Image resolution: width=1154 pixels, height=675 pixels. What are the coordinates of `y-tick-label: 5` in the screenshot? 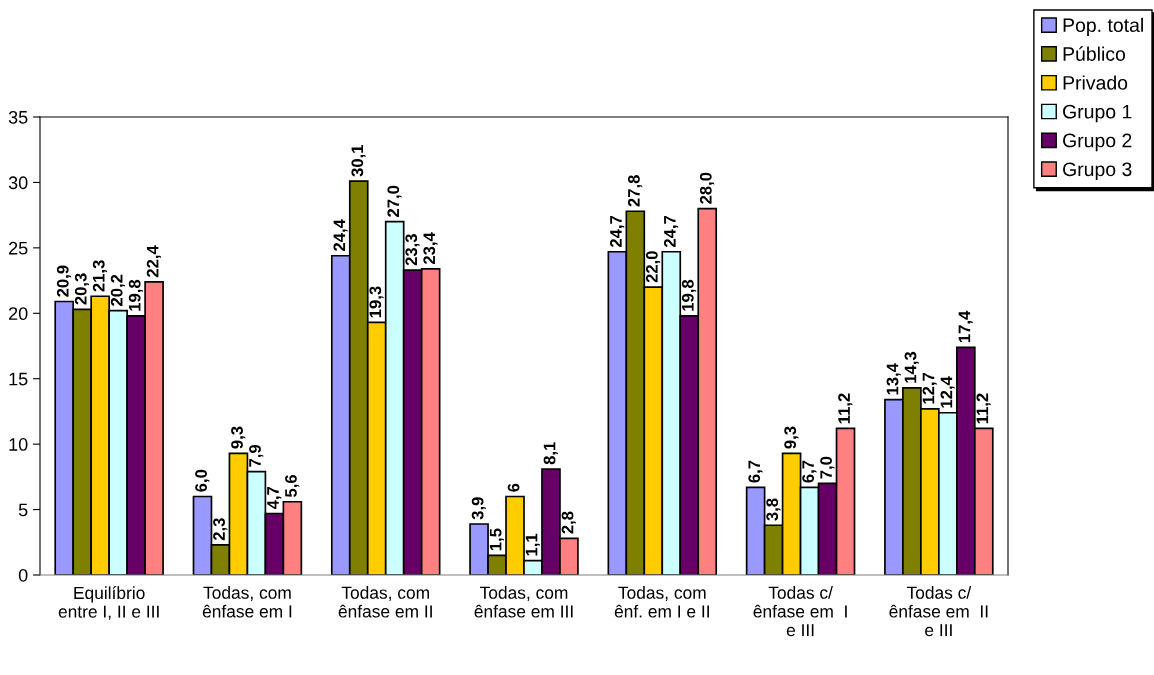 It's located at (23, 510).